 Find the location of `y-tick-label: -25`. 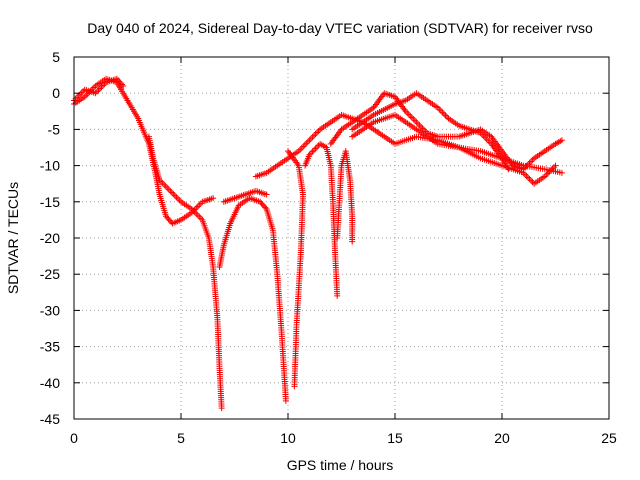

y-tick-label: -25 is located at coordinates (50, 274).